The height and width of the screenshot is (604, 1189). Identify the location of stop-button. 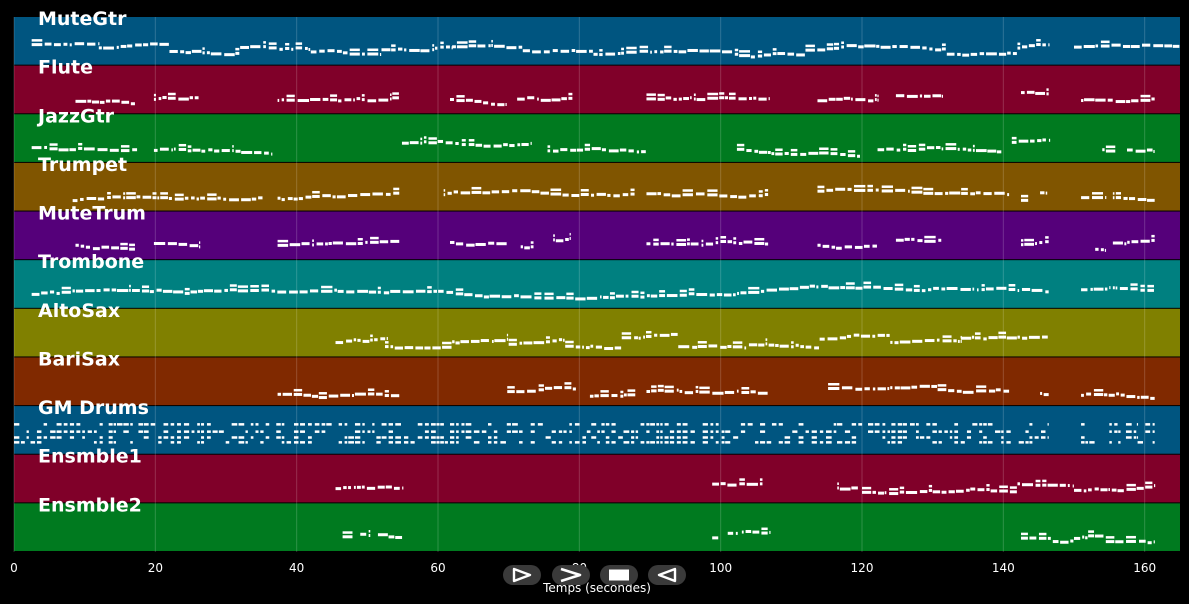
(619, 575).